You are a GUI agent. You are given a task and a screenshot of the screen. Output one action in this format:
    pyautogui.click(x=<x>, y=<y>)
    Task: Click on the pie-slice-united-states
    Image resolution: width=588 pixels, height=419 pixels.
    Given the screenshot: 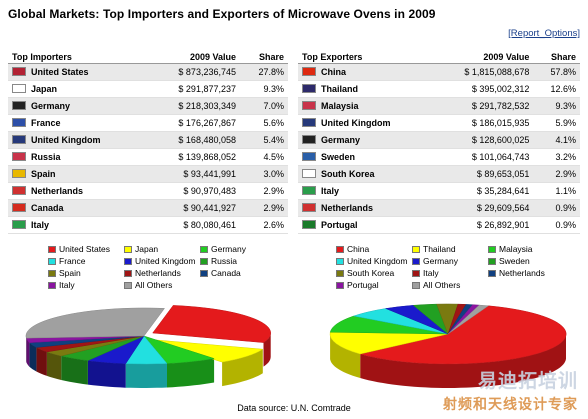 What is the action you would take?
    pyautogui.click(x=211, y=324)
    